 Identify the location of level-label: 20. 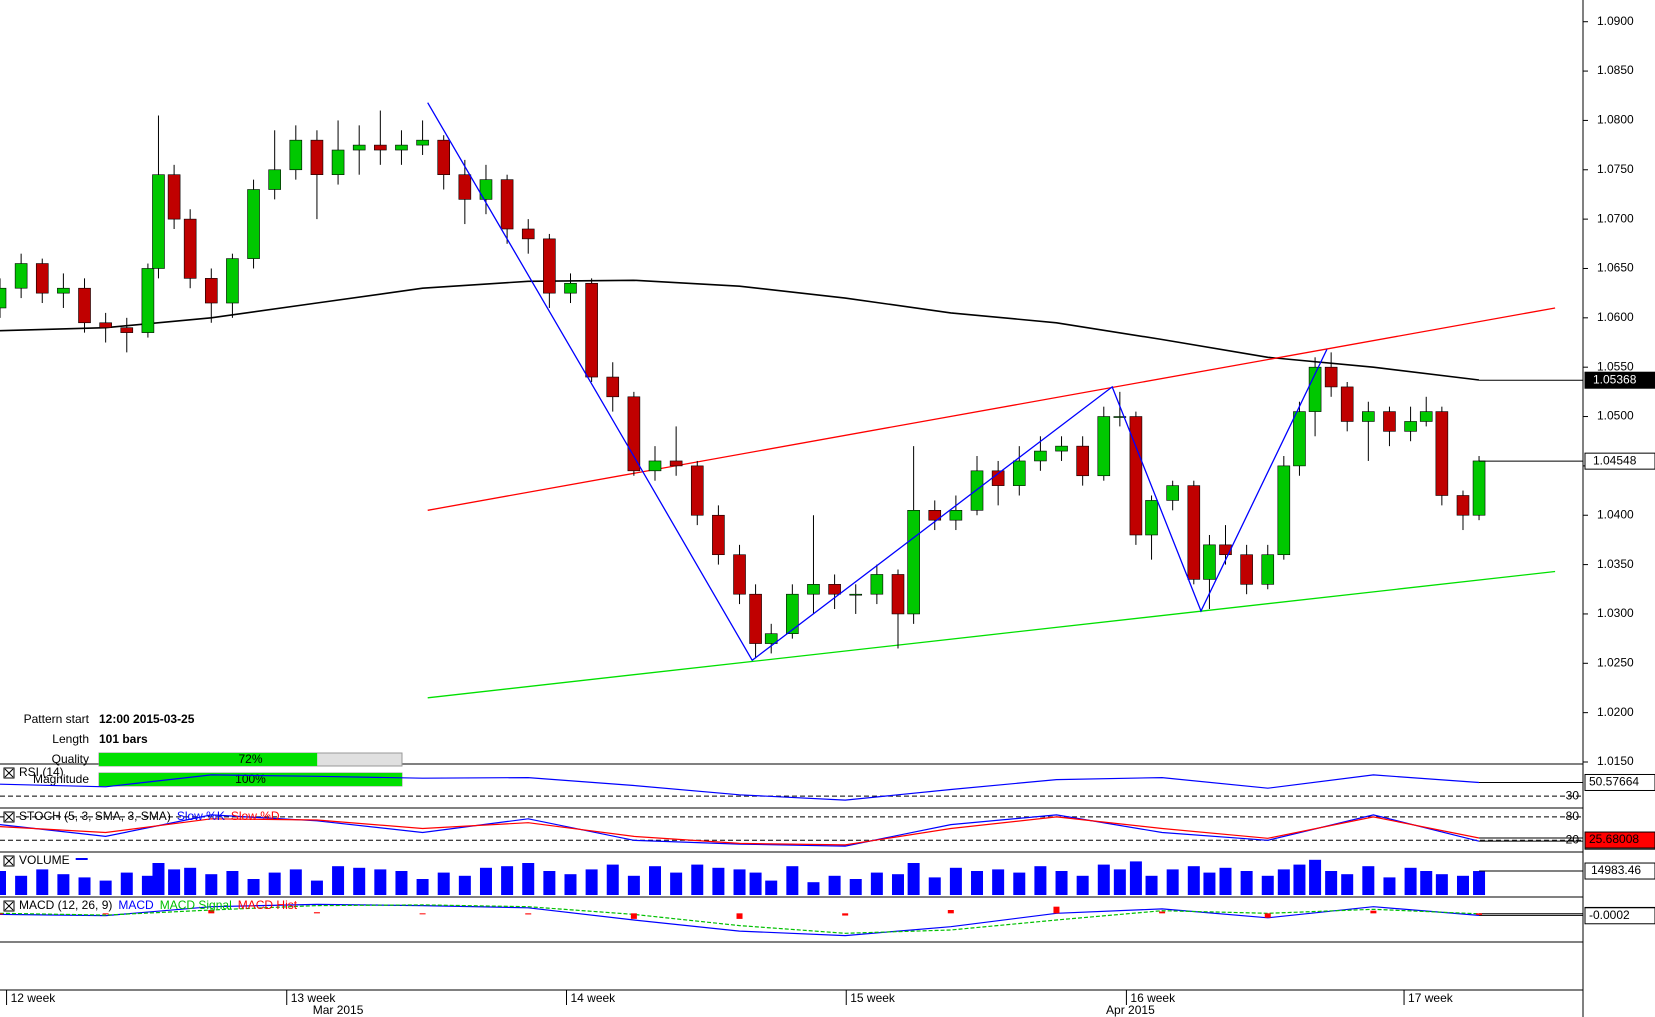
(1573, 839).